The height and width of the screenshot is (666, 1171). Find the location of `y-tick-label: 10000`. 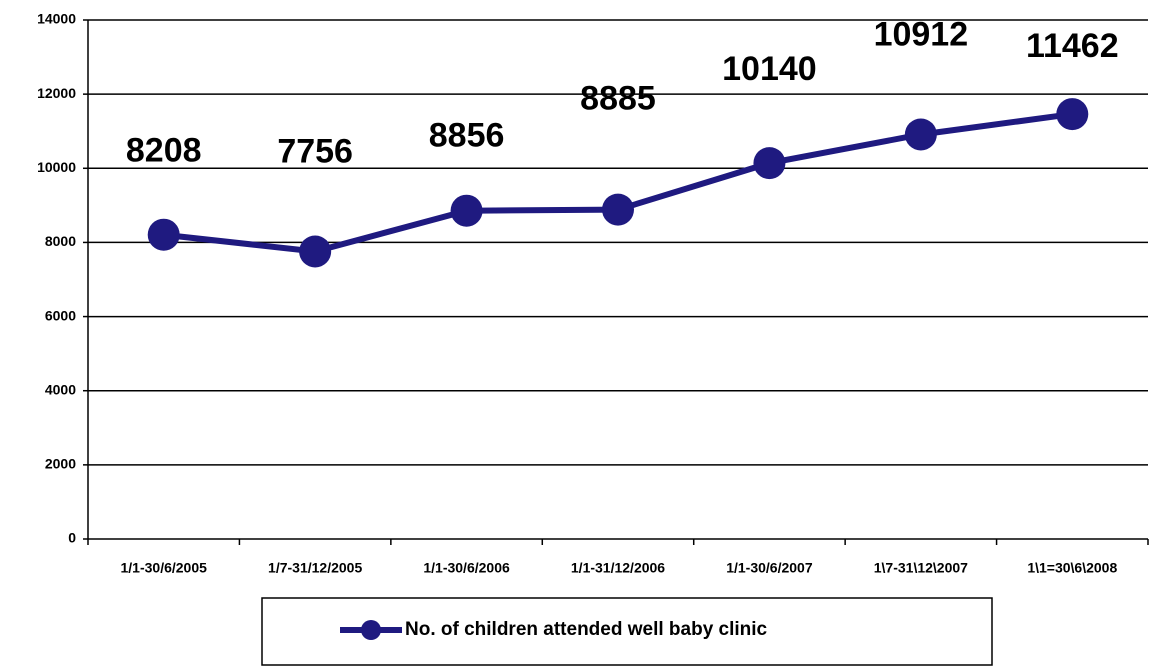

y-tick-label: 10000 is located at coordinates (56, 167).